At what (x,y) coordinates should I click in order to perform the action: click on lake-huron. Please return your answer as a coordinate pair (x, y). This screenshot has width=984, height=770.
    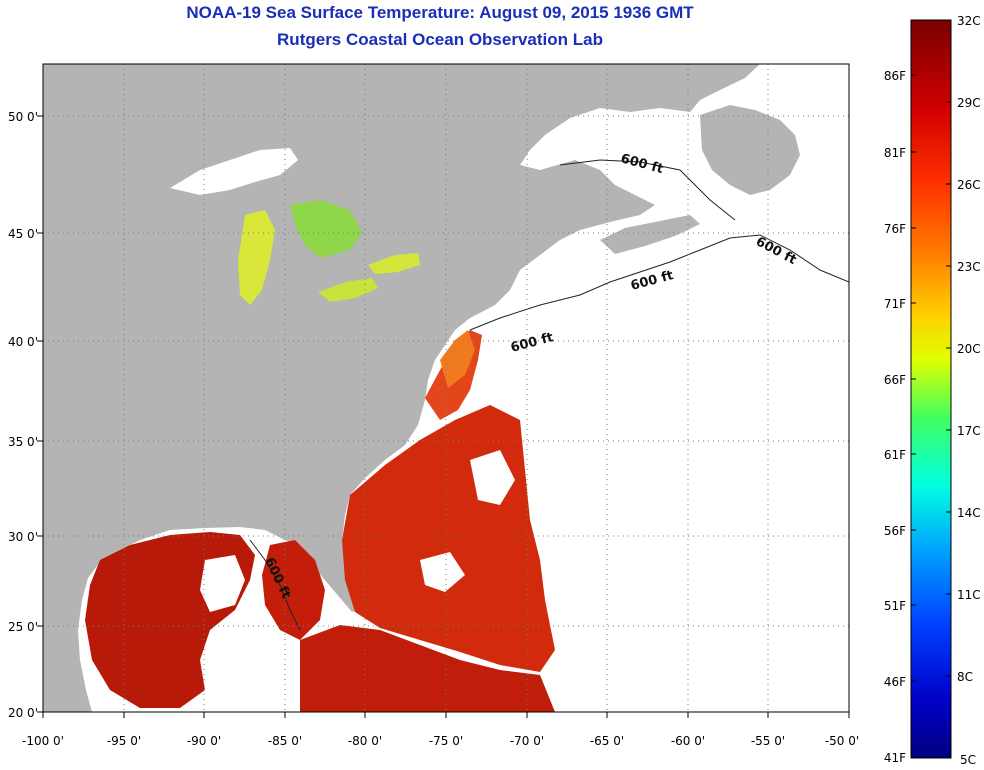
    Looking at the image, I should click on (326, 229).